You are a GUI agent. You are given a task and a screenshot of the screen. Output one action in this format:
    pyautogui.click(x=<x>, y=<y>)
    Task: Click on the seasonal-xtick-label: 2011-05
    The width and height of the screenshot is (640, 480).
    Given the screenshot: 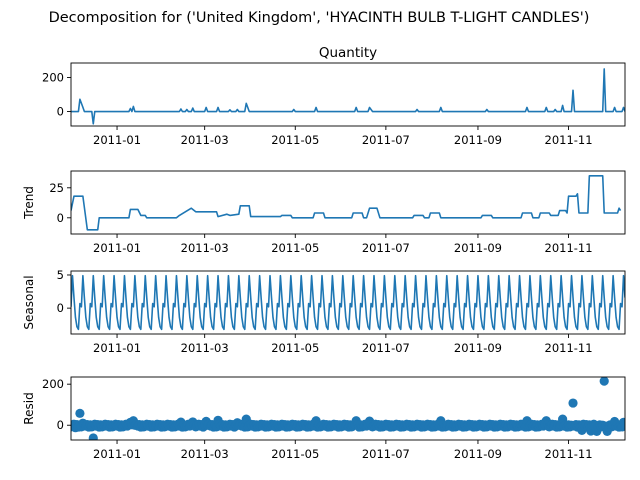 What is the action you would take?
    pyautogui.click(x=295, y=348)
    